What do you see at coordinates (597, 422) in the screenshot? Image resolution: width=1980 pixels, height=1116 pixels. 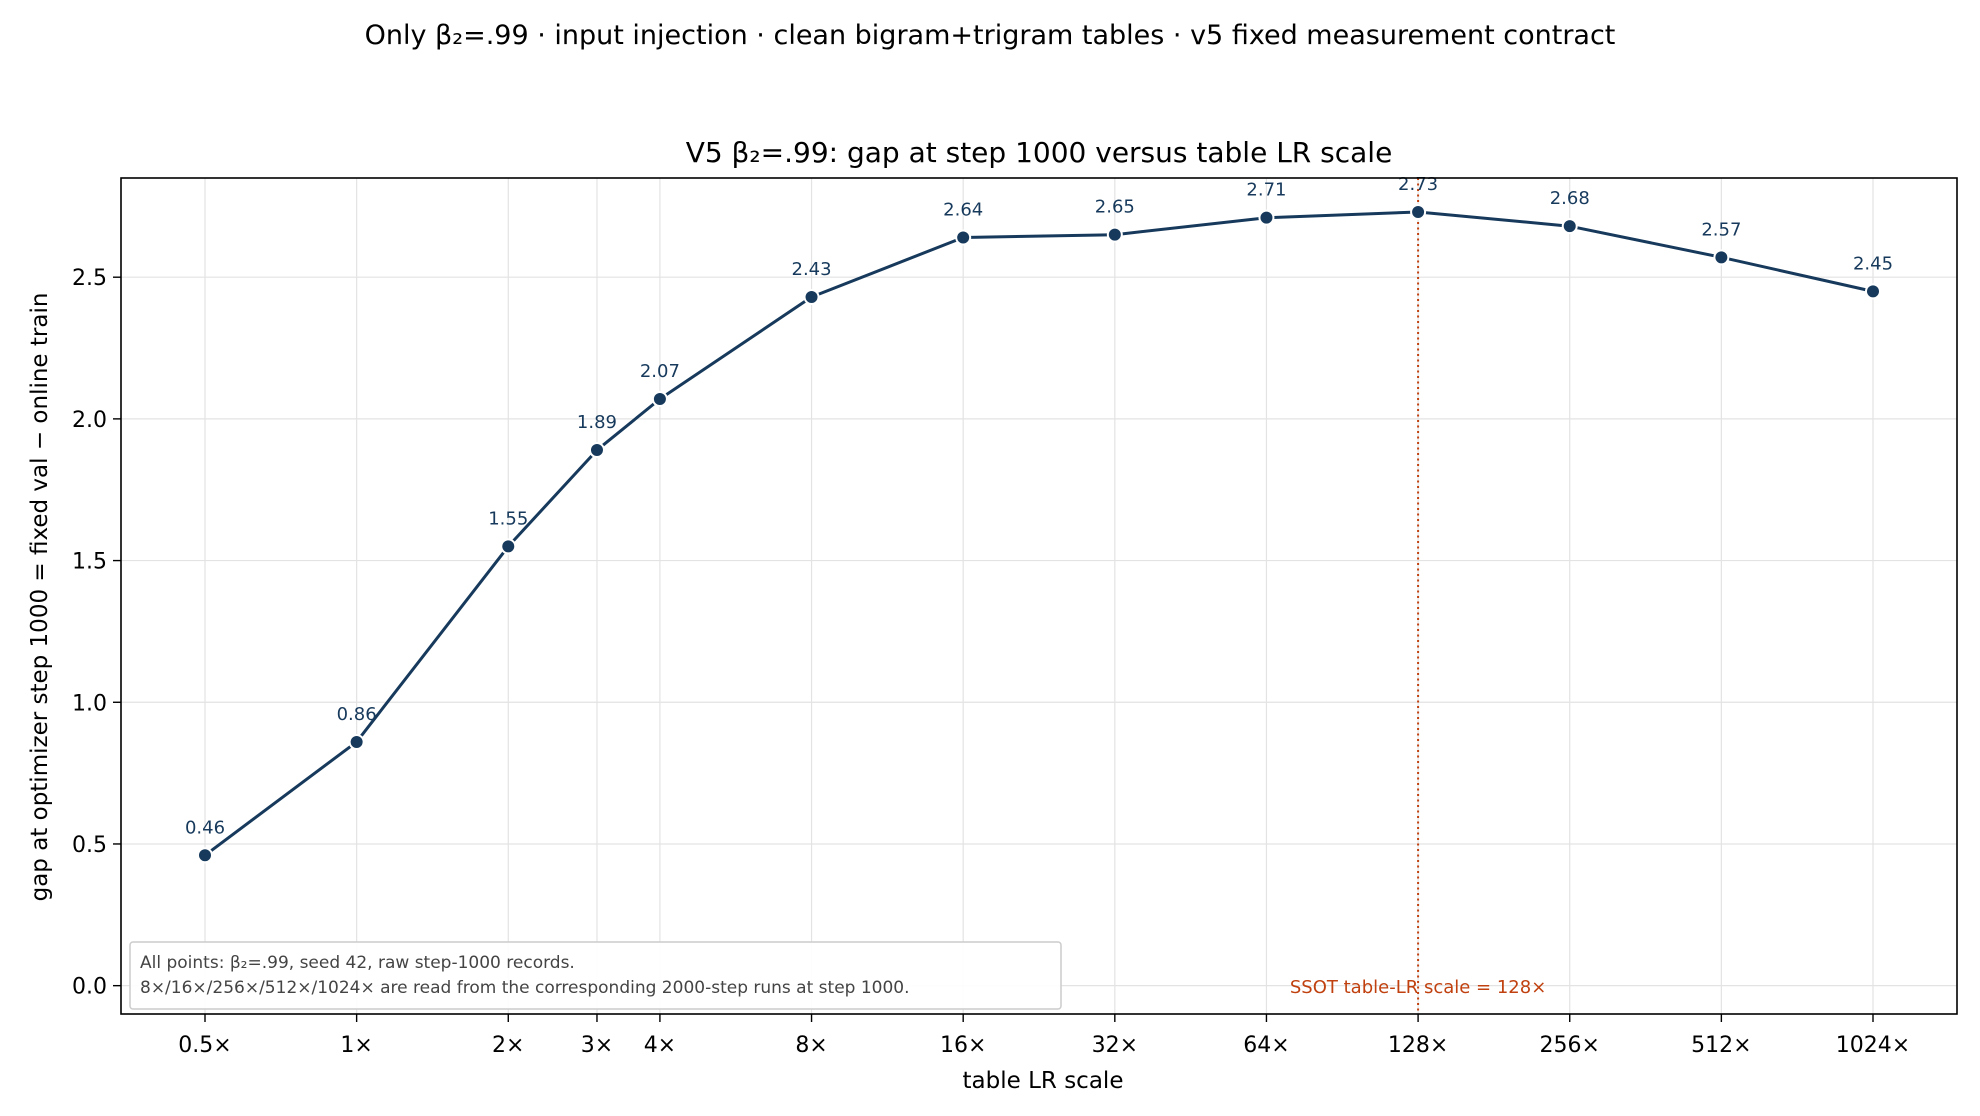 I see `data-label: 1.89` at bounding box center [597, 422].